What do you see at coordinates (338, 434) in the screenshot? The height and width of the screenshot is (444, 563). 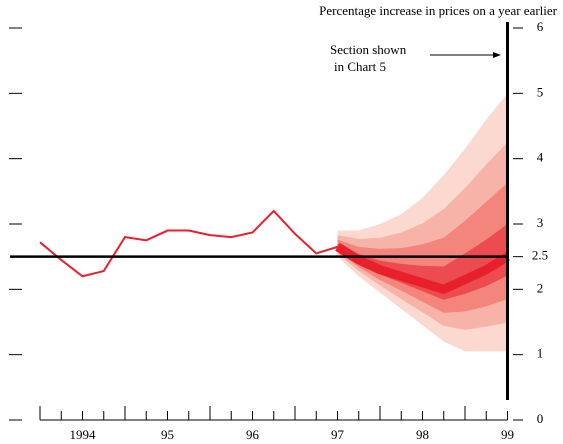 I see `x-tick-label: 97` at bounding box center [338, 434].